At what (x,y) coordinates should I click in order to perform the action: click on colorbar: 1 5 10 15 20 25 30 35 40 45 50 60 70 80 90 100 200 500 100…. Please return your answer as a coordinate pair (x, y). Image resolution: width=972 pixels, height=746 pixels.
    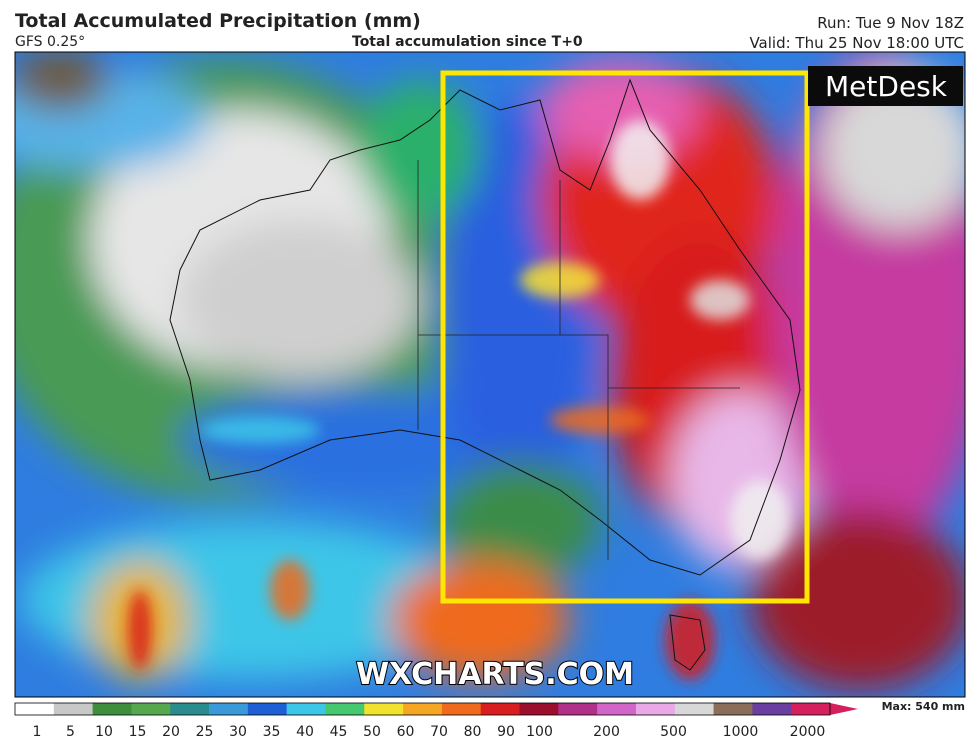
    Looking at the image, I should click on (436, 721).